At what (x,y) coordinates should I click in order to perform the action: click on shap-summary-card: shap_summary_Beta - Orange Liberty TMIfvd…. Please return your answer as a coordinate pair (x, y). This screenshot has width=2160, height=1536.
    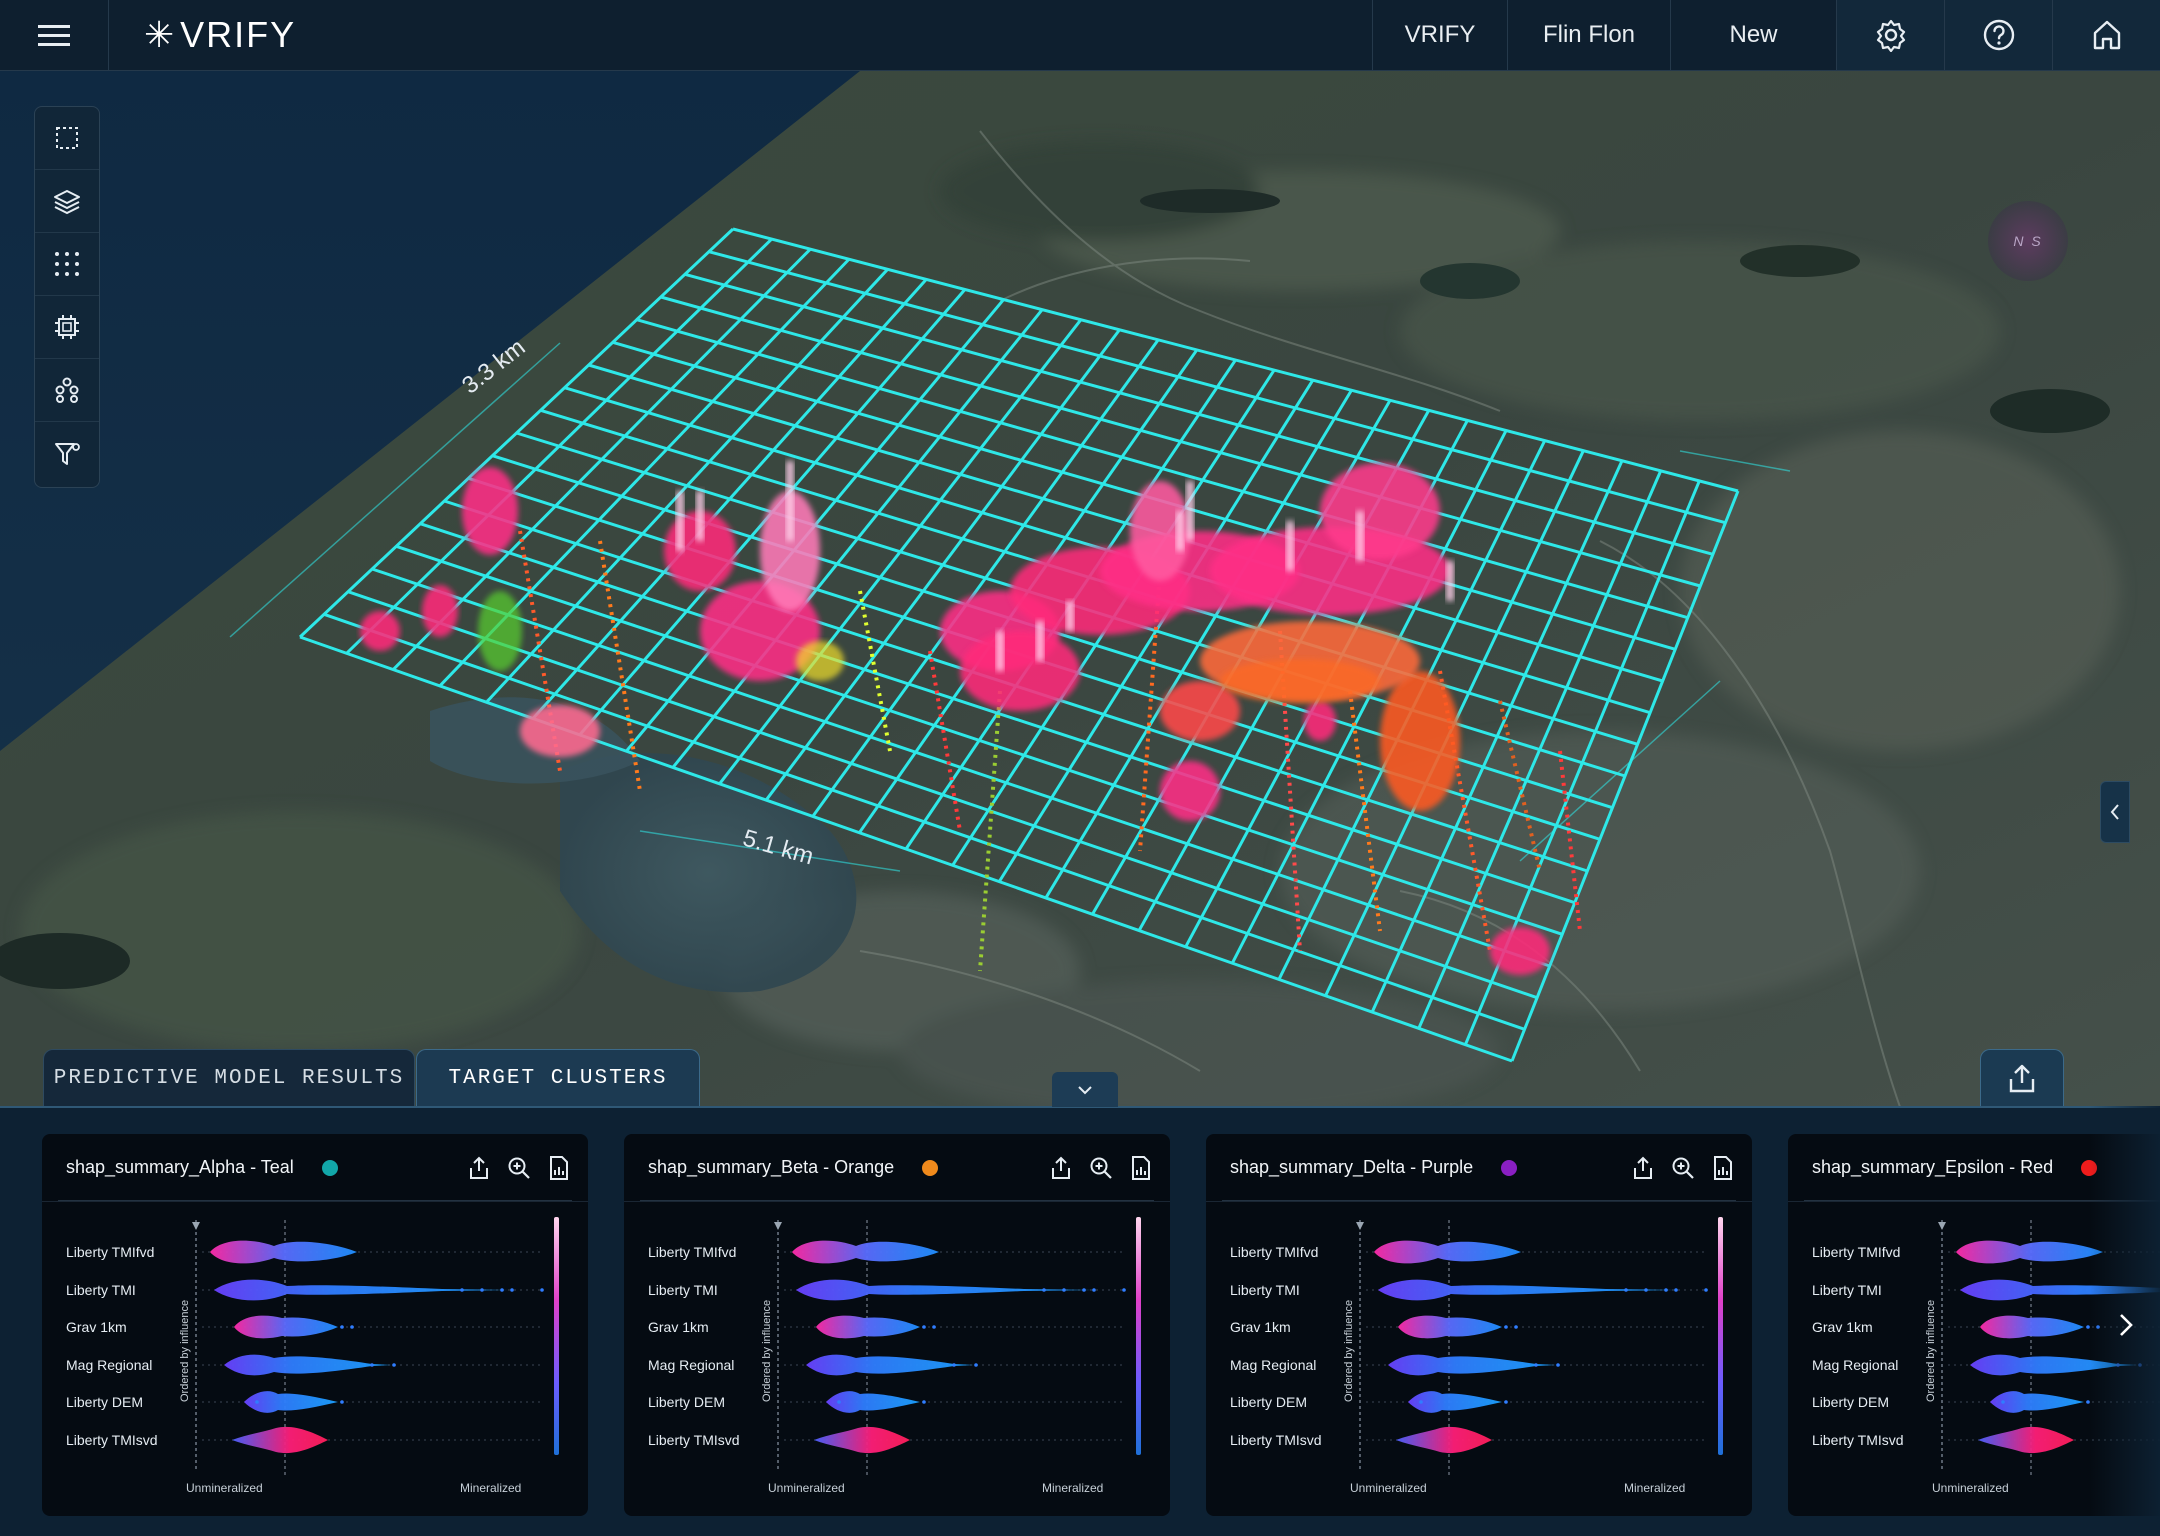
    Looking at the image, I should click on (897, 1325).